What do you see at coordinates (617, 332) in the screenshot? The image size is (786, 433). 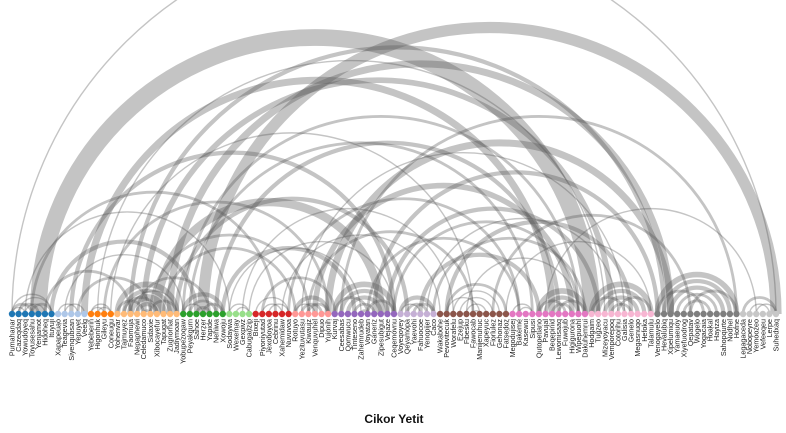 I see `node-label: Cotorihu` at bounding box center [617, 332].